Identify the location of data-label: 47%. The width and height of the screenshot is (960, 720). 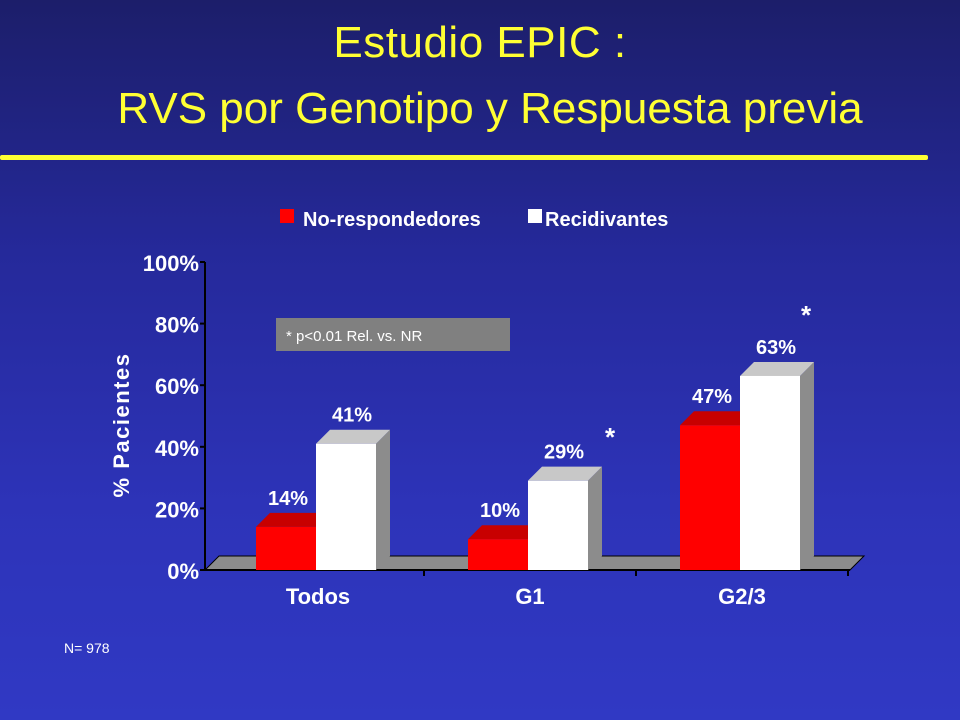
(712, 397).